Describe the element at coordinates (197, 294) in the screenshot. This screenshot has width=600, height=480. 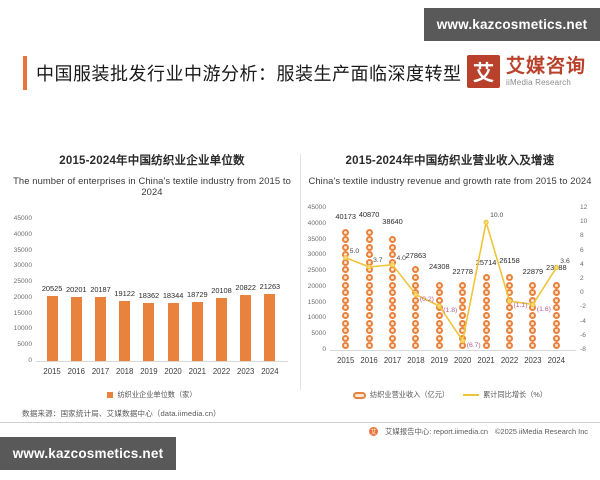
I see `bar-value-label: 18729` at that location.